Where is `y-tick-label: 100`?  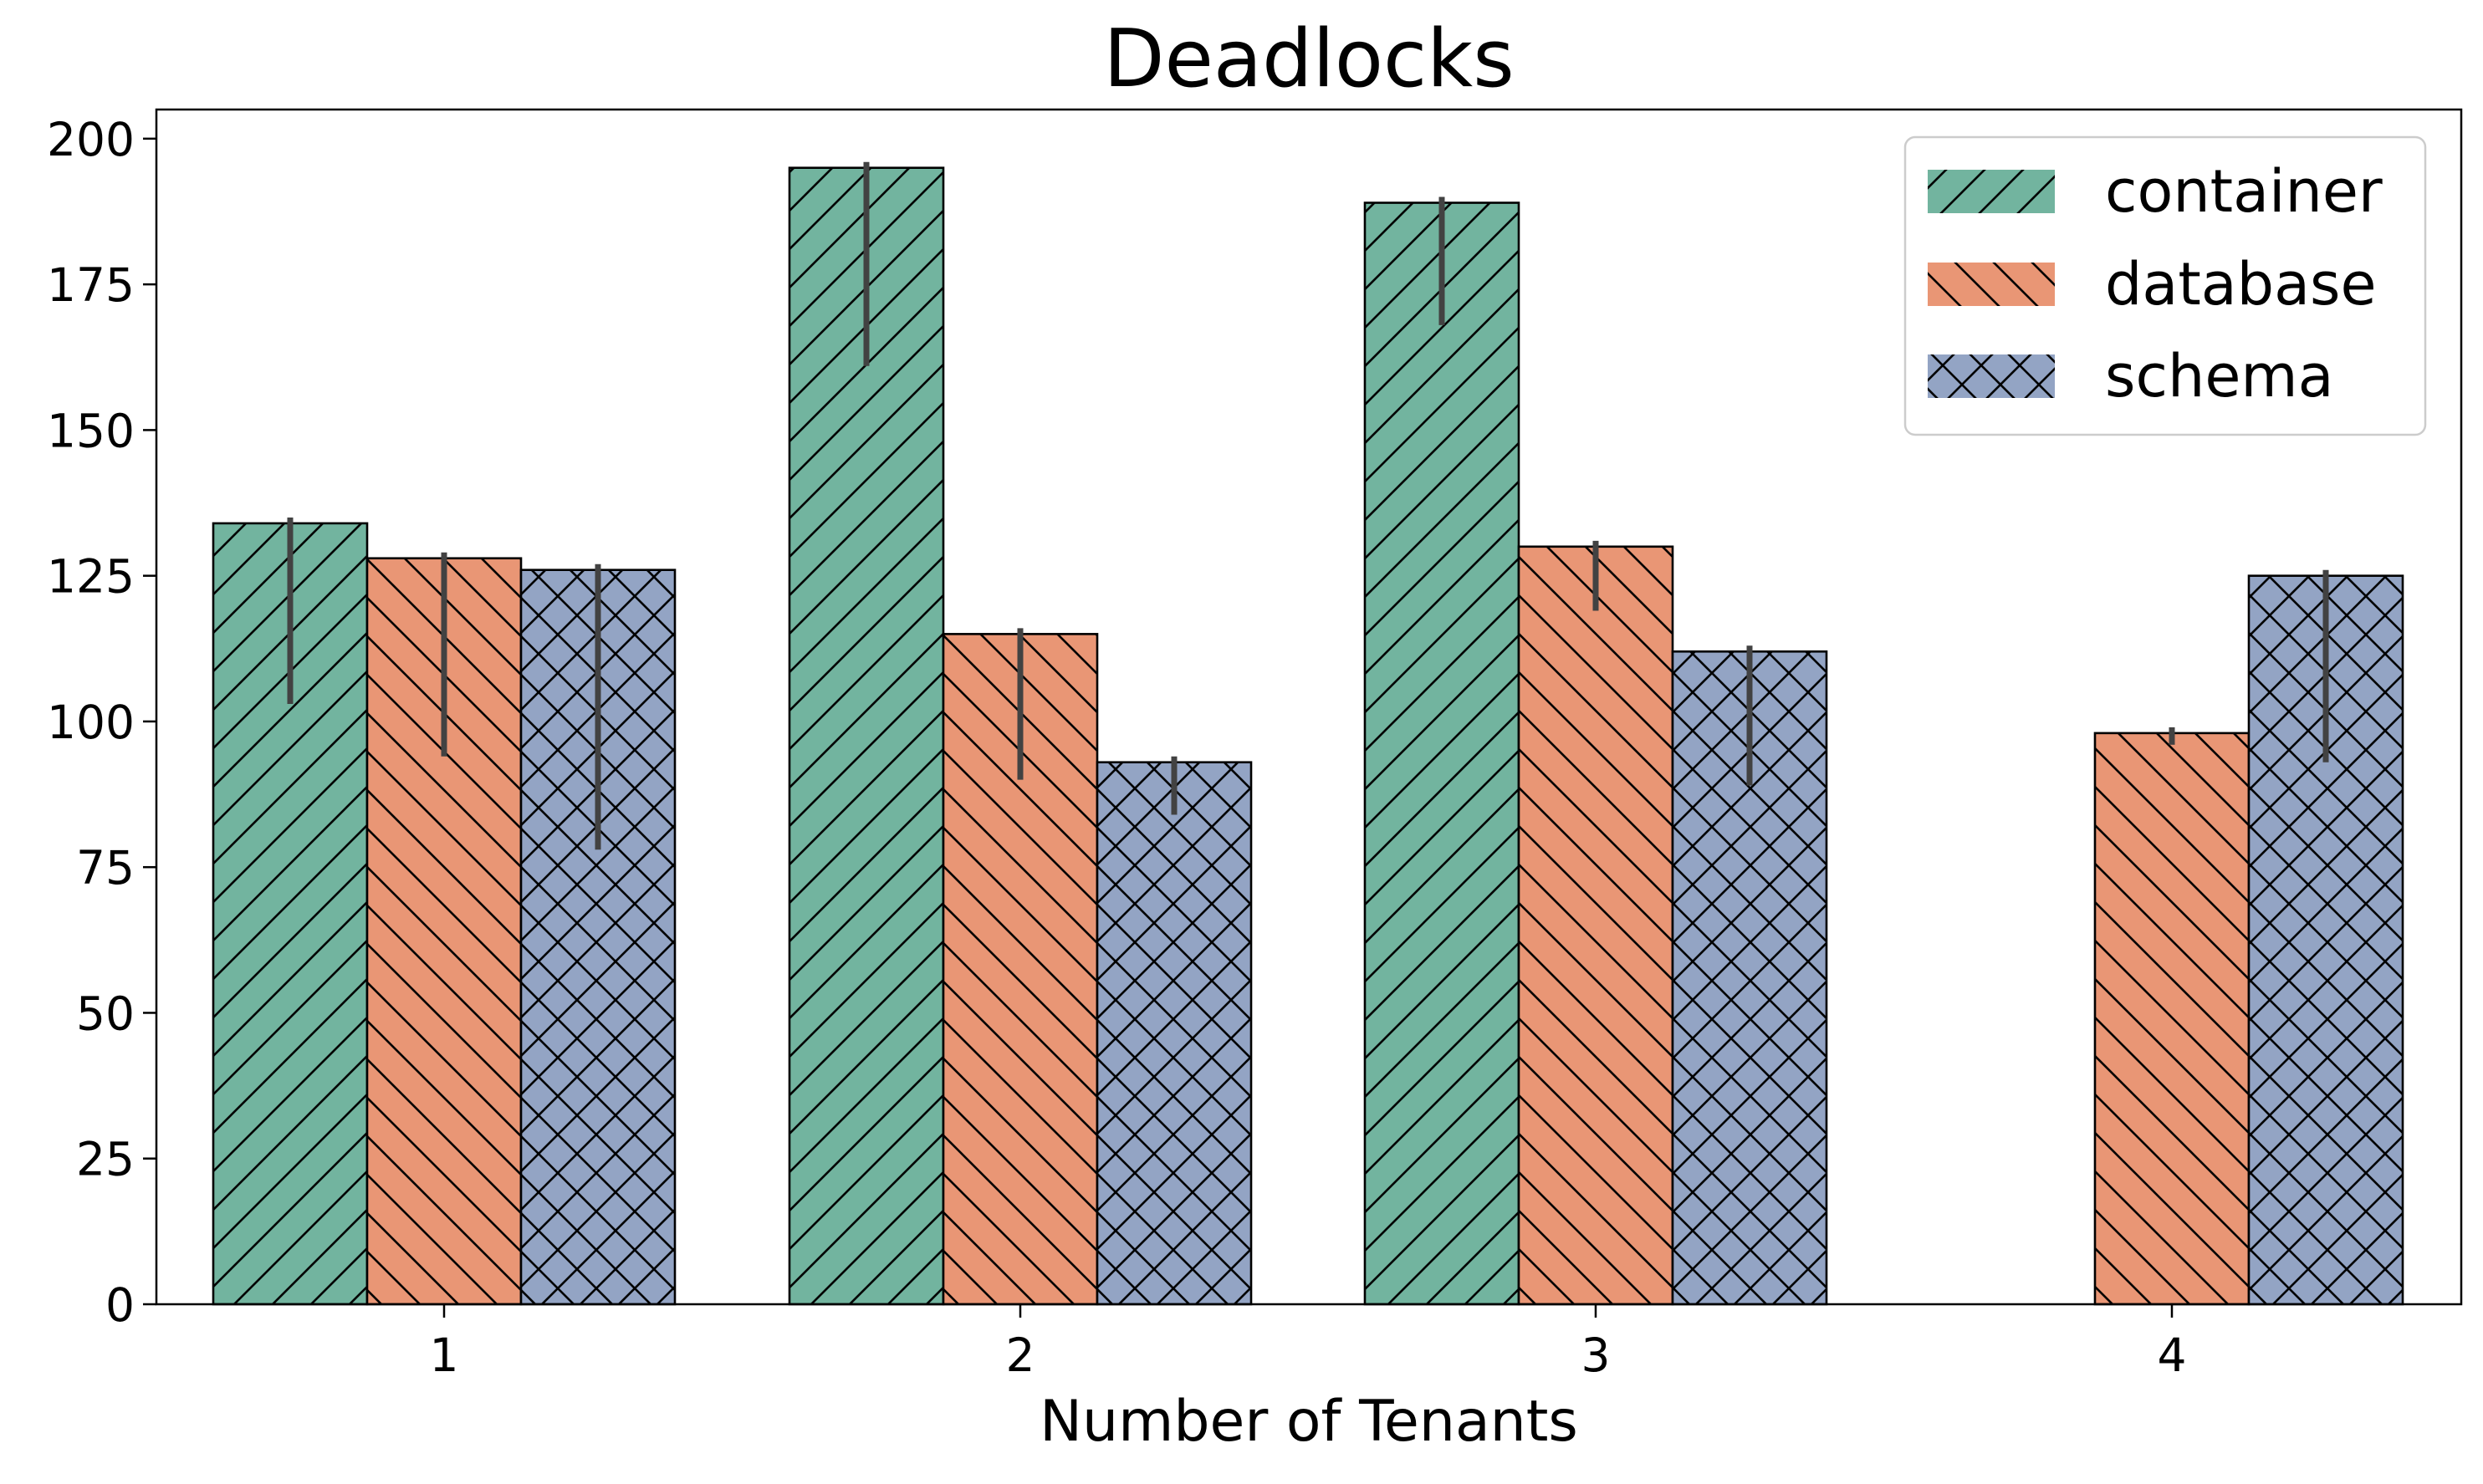
y-tick-label: 100 is located at coordinates (91, 722).